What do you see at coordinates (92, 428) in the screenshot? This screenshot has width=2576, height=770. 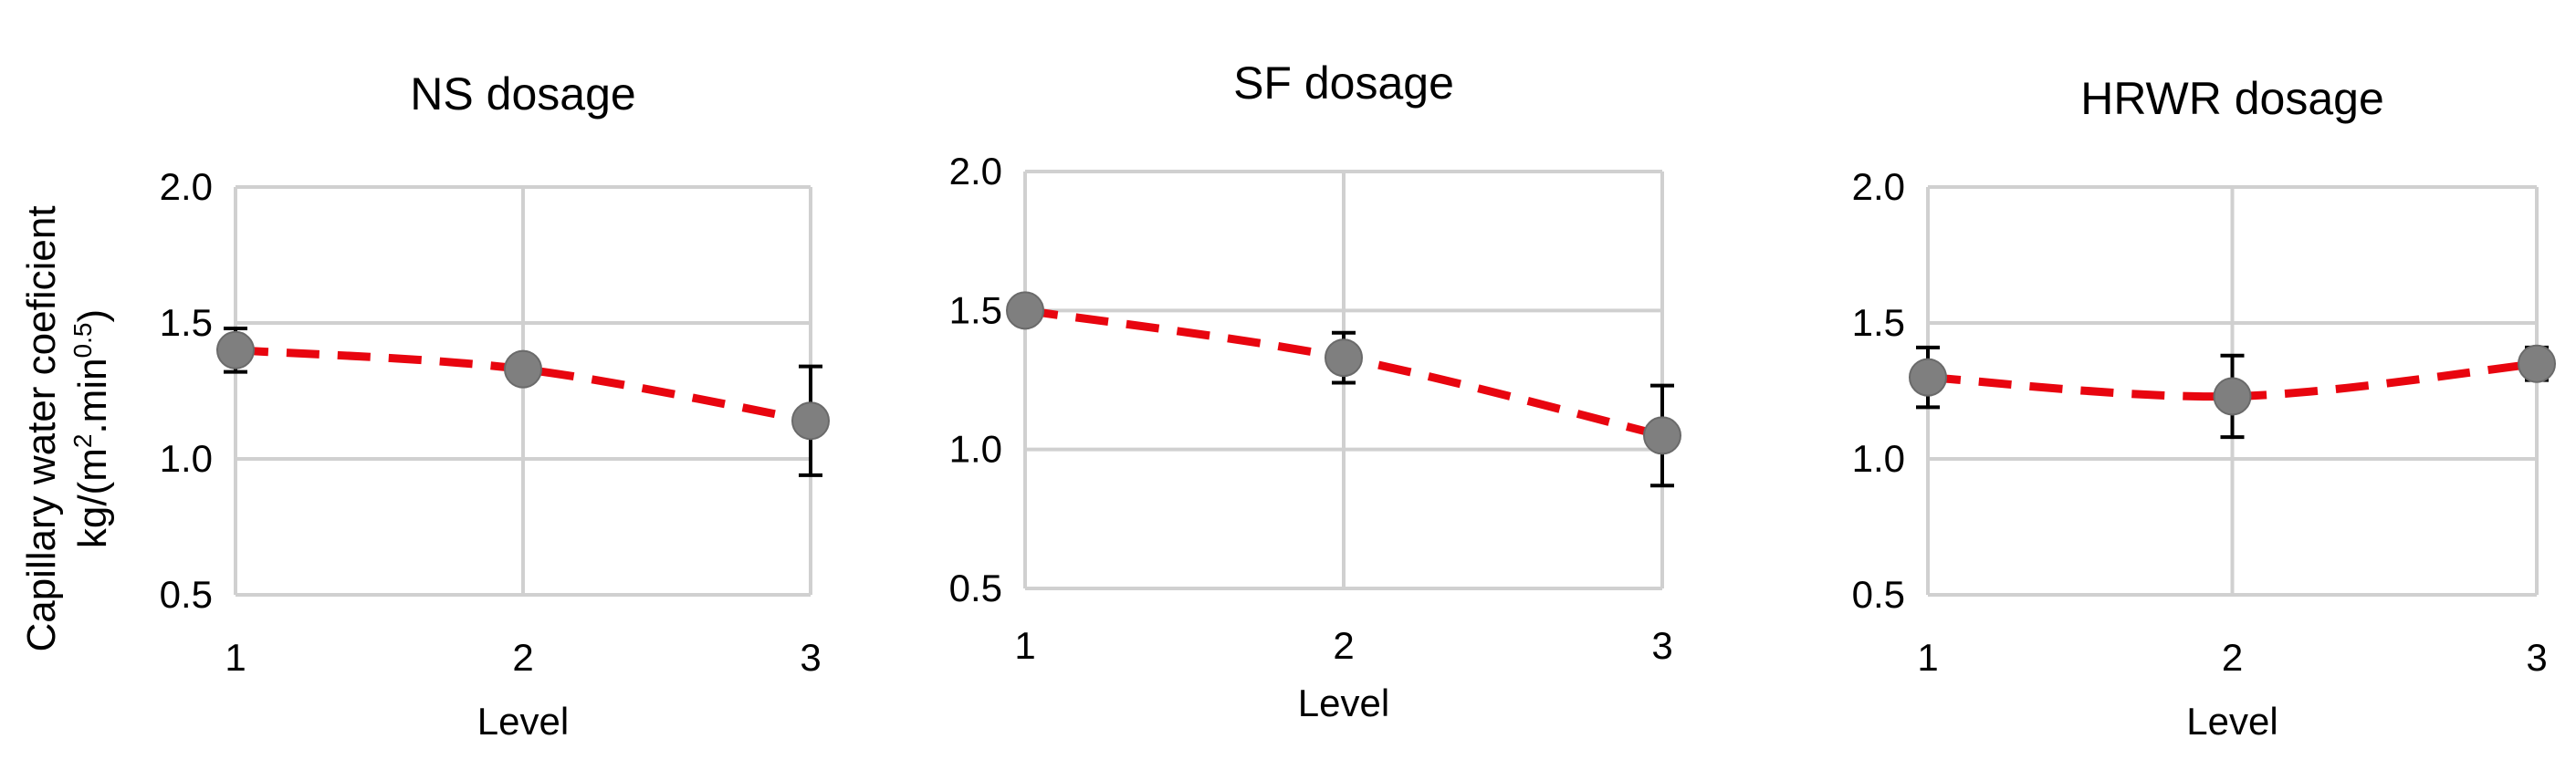 I see `y-axis-label-line2: kg/(m2.min0.5)` at bounding box center [92, 428].